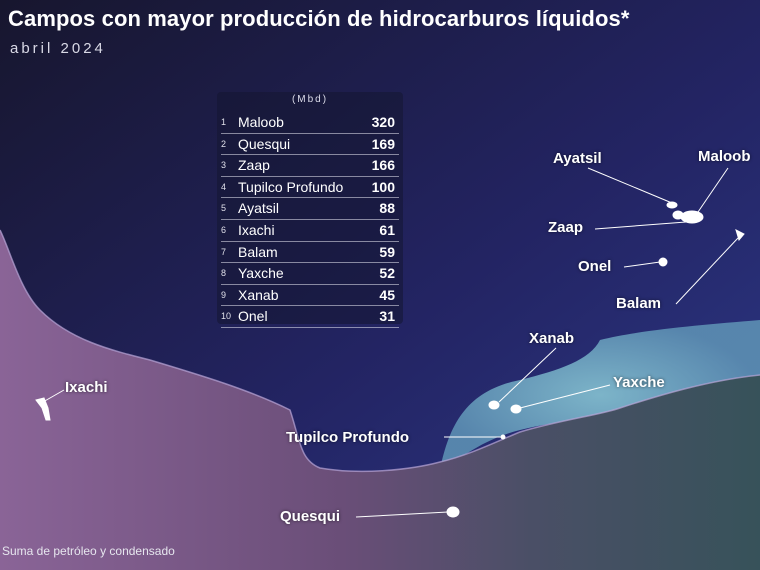 This screenshot has width=760, height=570. I want to click on field-marker-balam, so click(740, 235).